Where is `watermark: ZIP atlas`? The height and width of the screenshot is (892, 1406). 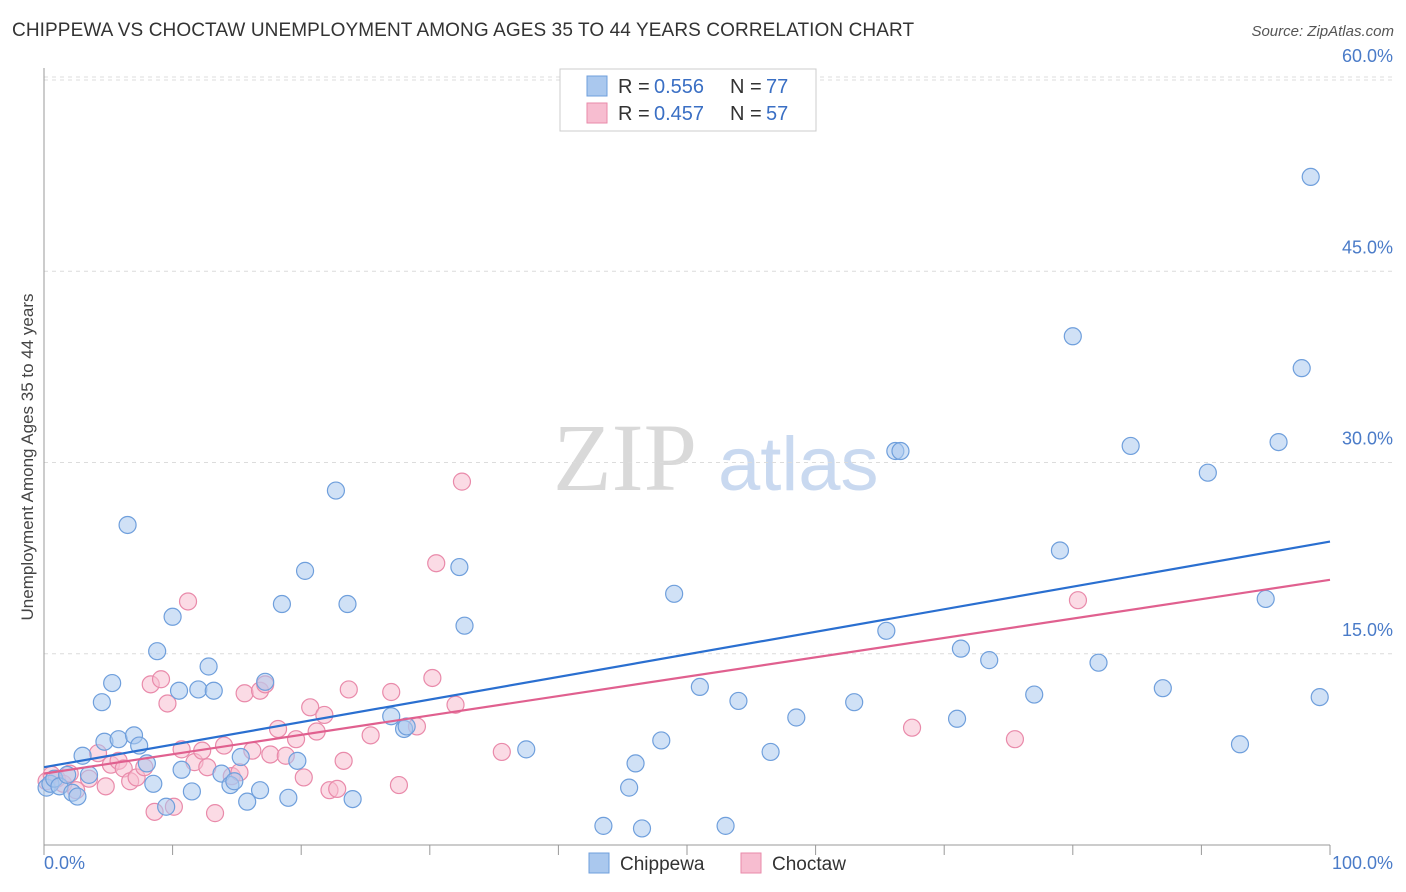
watermark: ZIP atlas is located at coordinates (716, 457).